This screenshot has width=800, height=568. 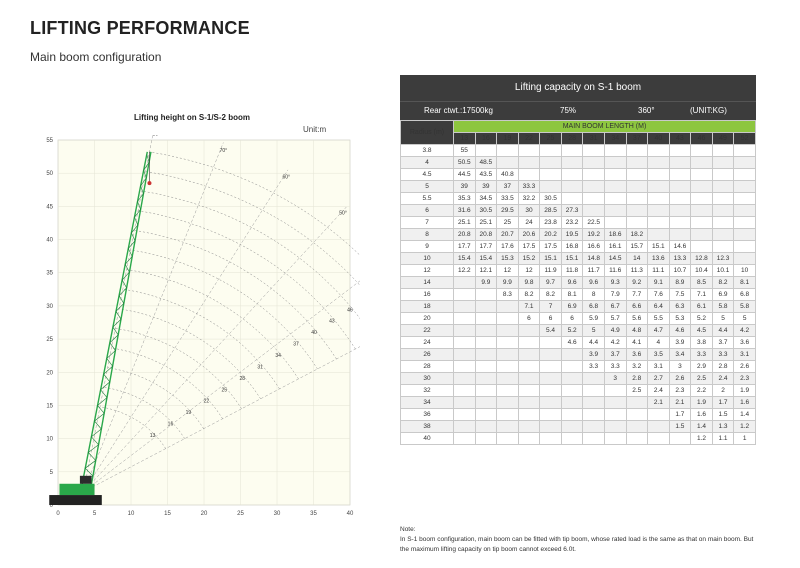 What do you see at coordinates (464, 246) in the screenshot?
I see `capacity-cell: 17.7` at bounding box center [464, 246].